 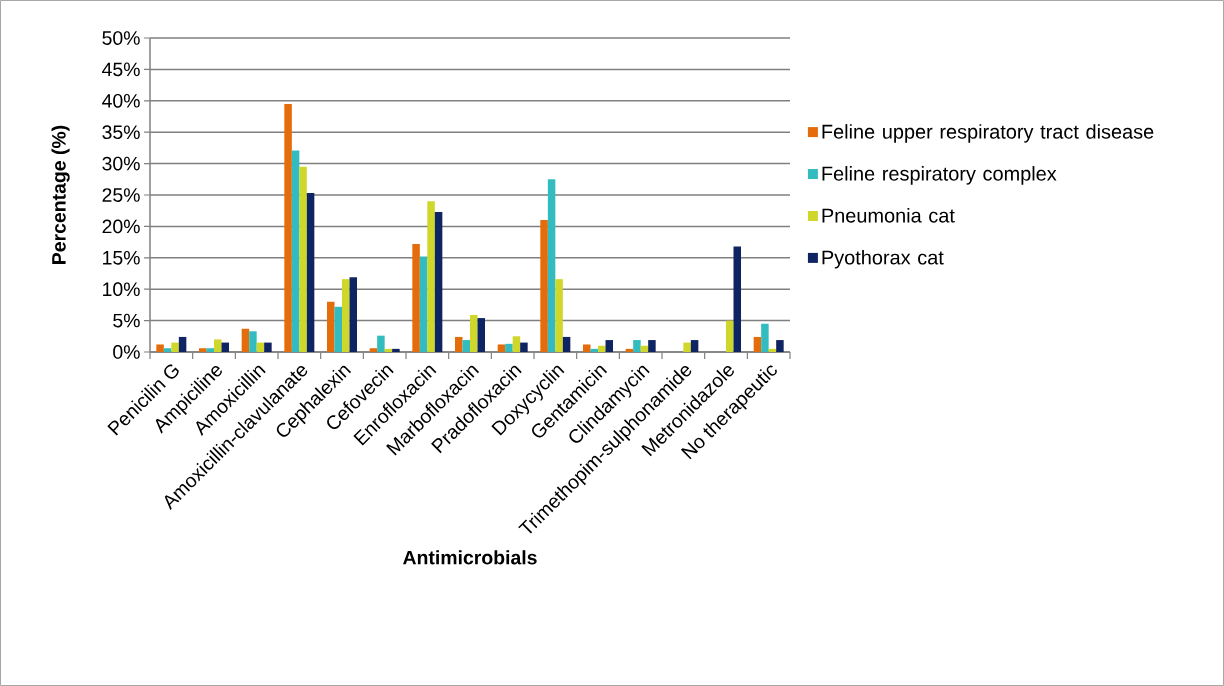 I want to click on y-tick-label: 15%, so click(x=121, y=257).